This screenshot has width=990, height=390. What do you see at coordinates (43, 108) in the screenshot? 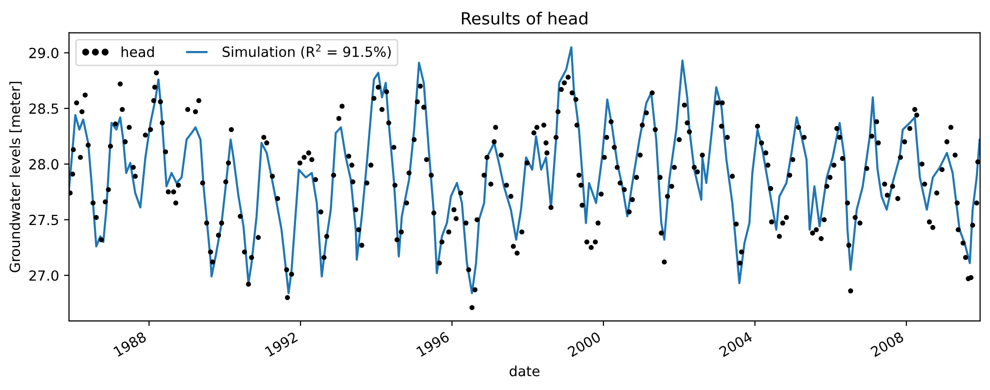
I see `y-tick-label: 28.5` at bounding box center [43, 108].